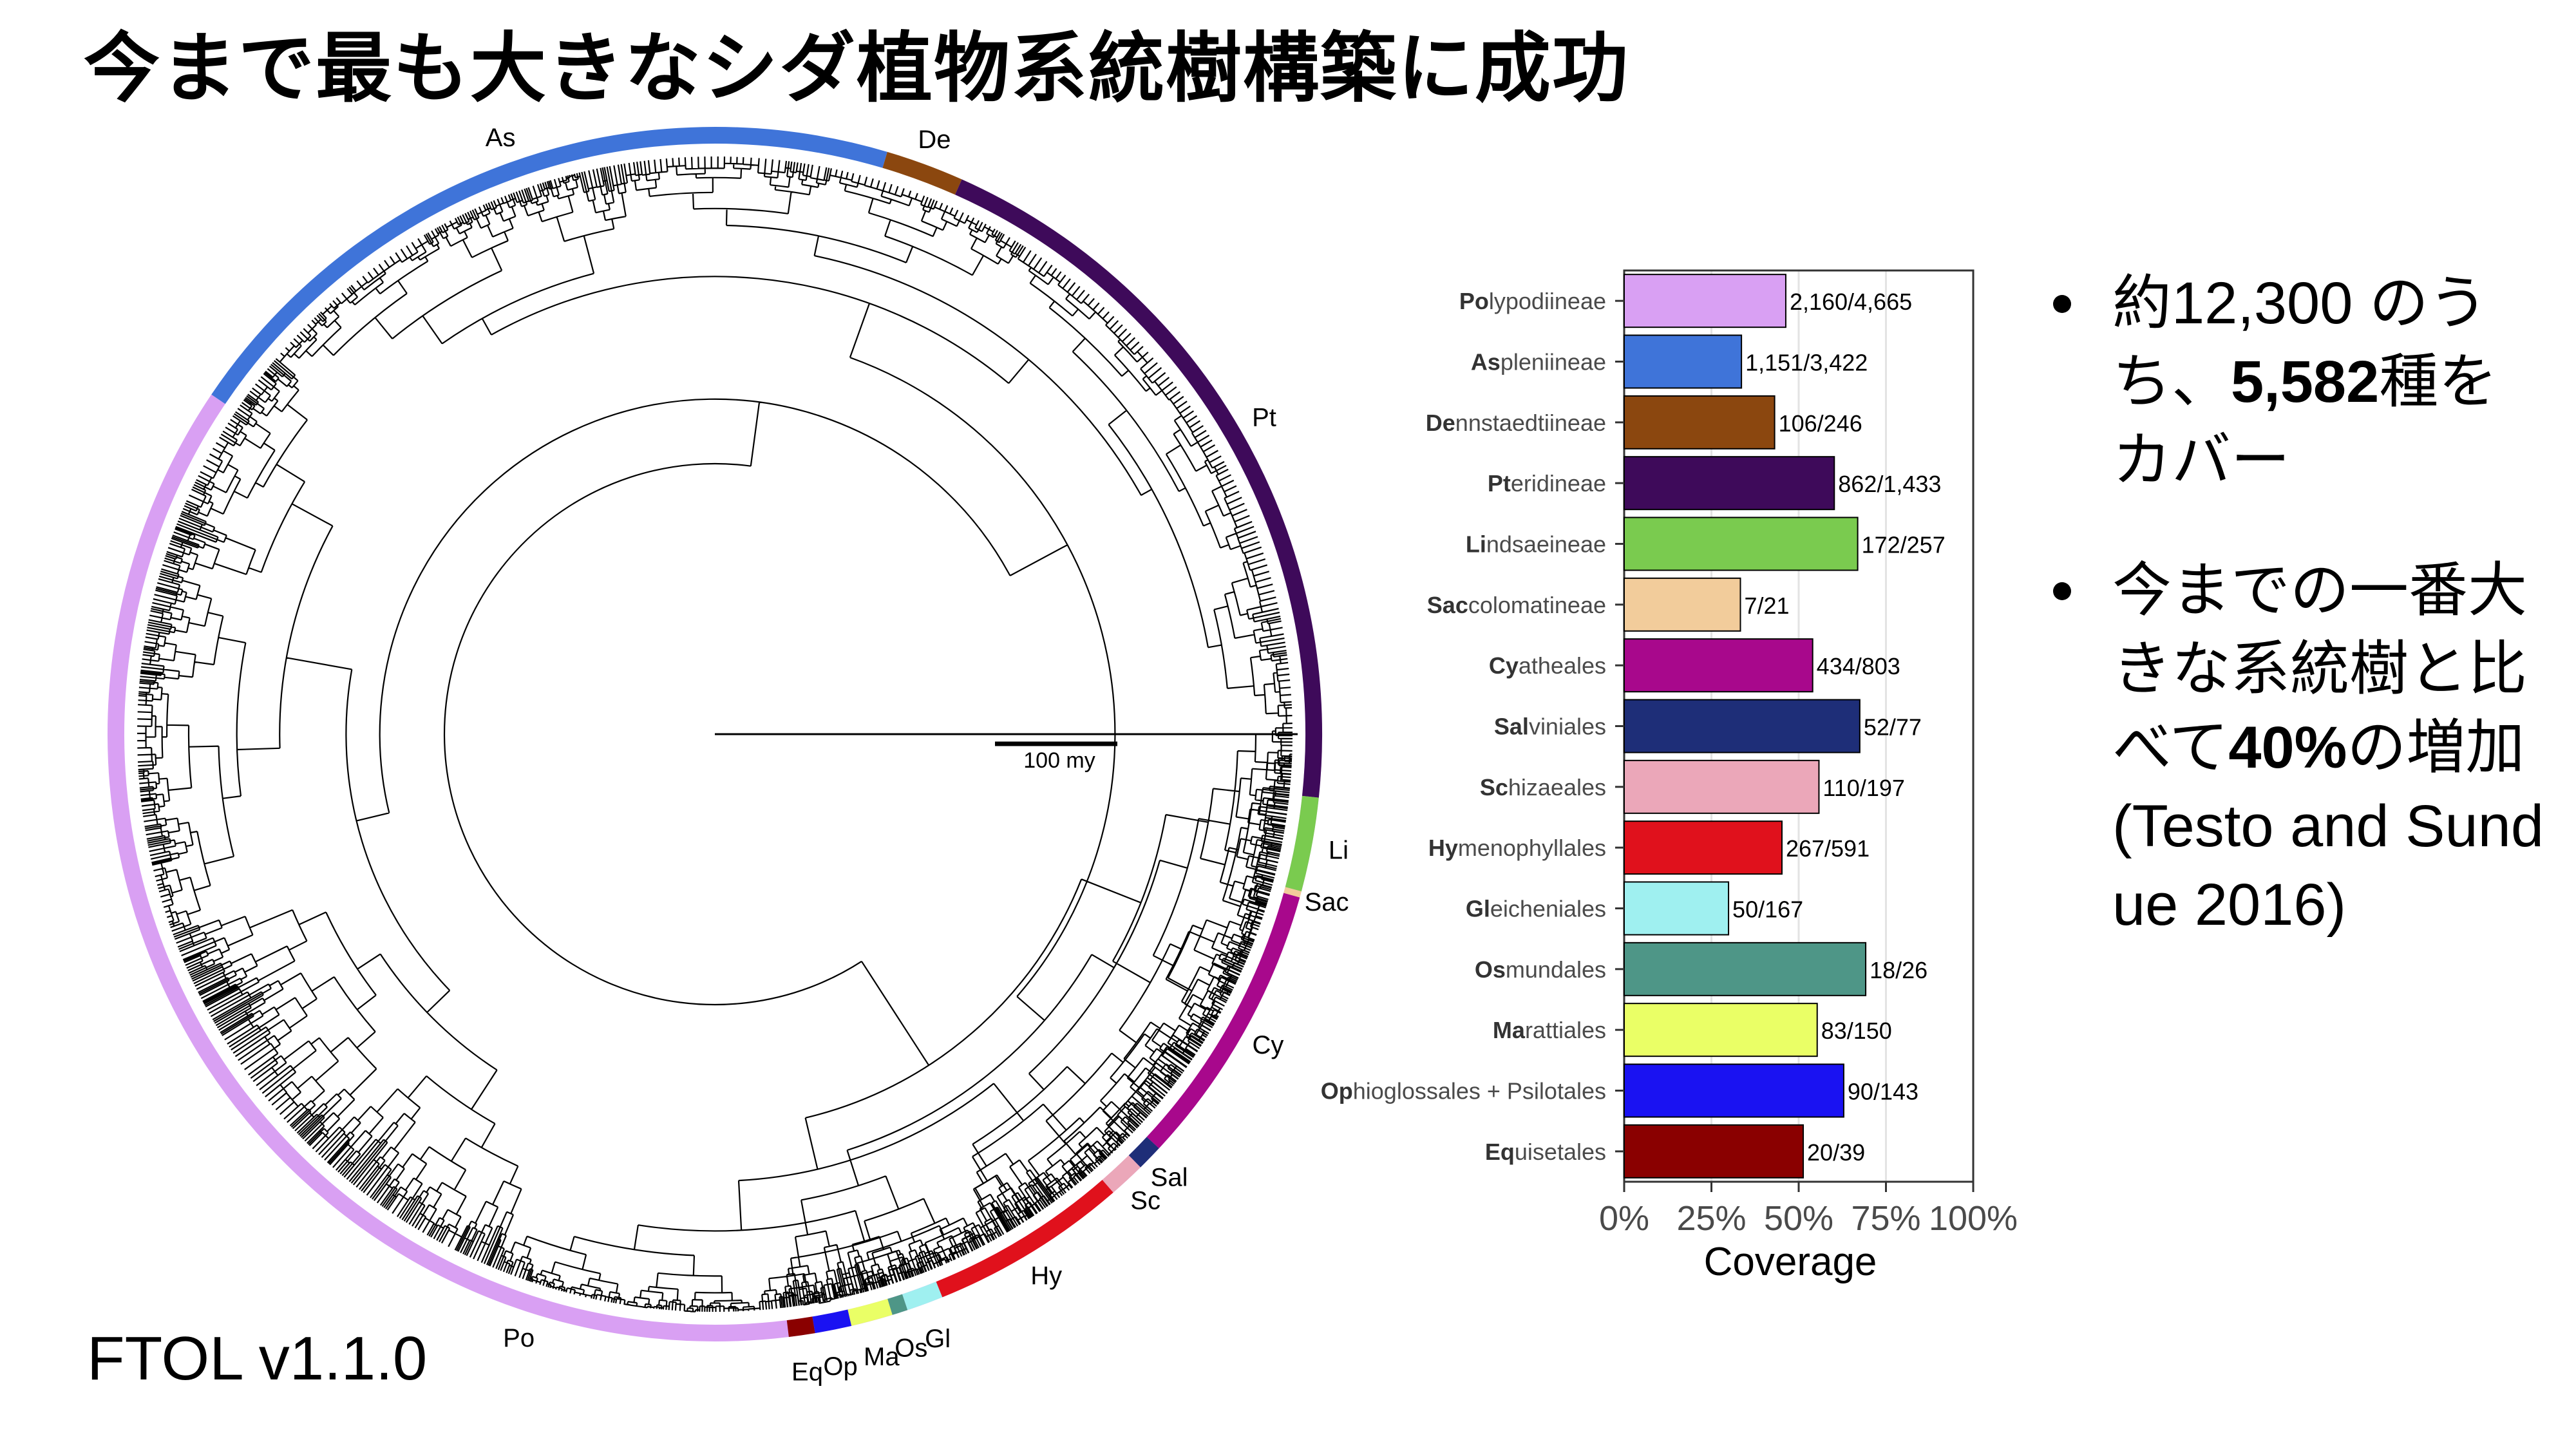 The width and height of the screenshot is (2576, 1449). I want to click on chart-x-axis: 0% 25% 50% 75% 100%, so click(1808, 1210).